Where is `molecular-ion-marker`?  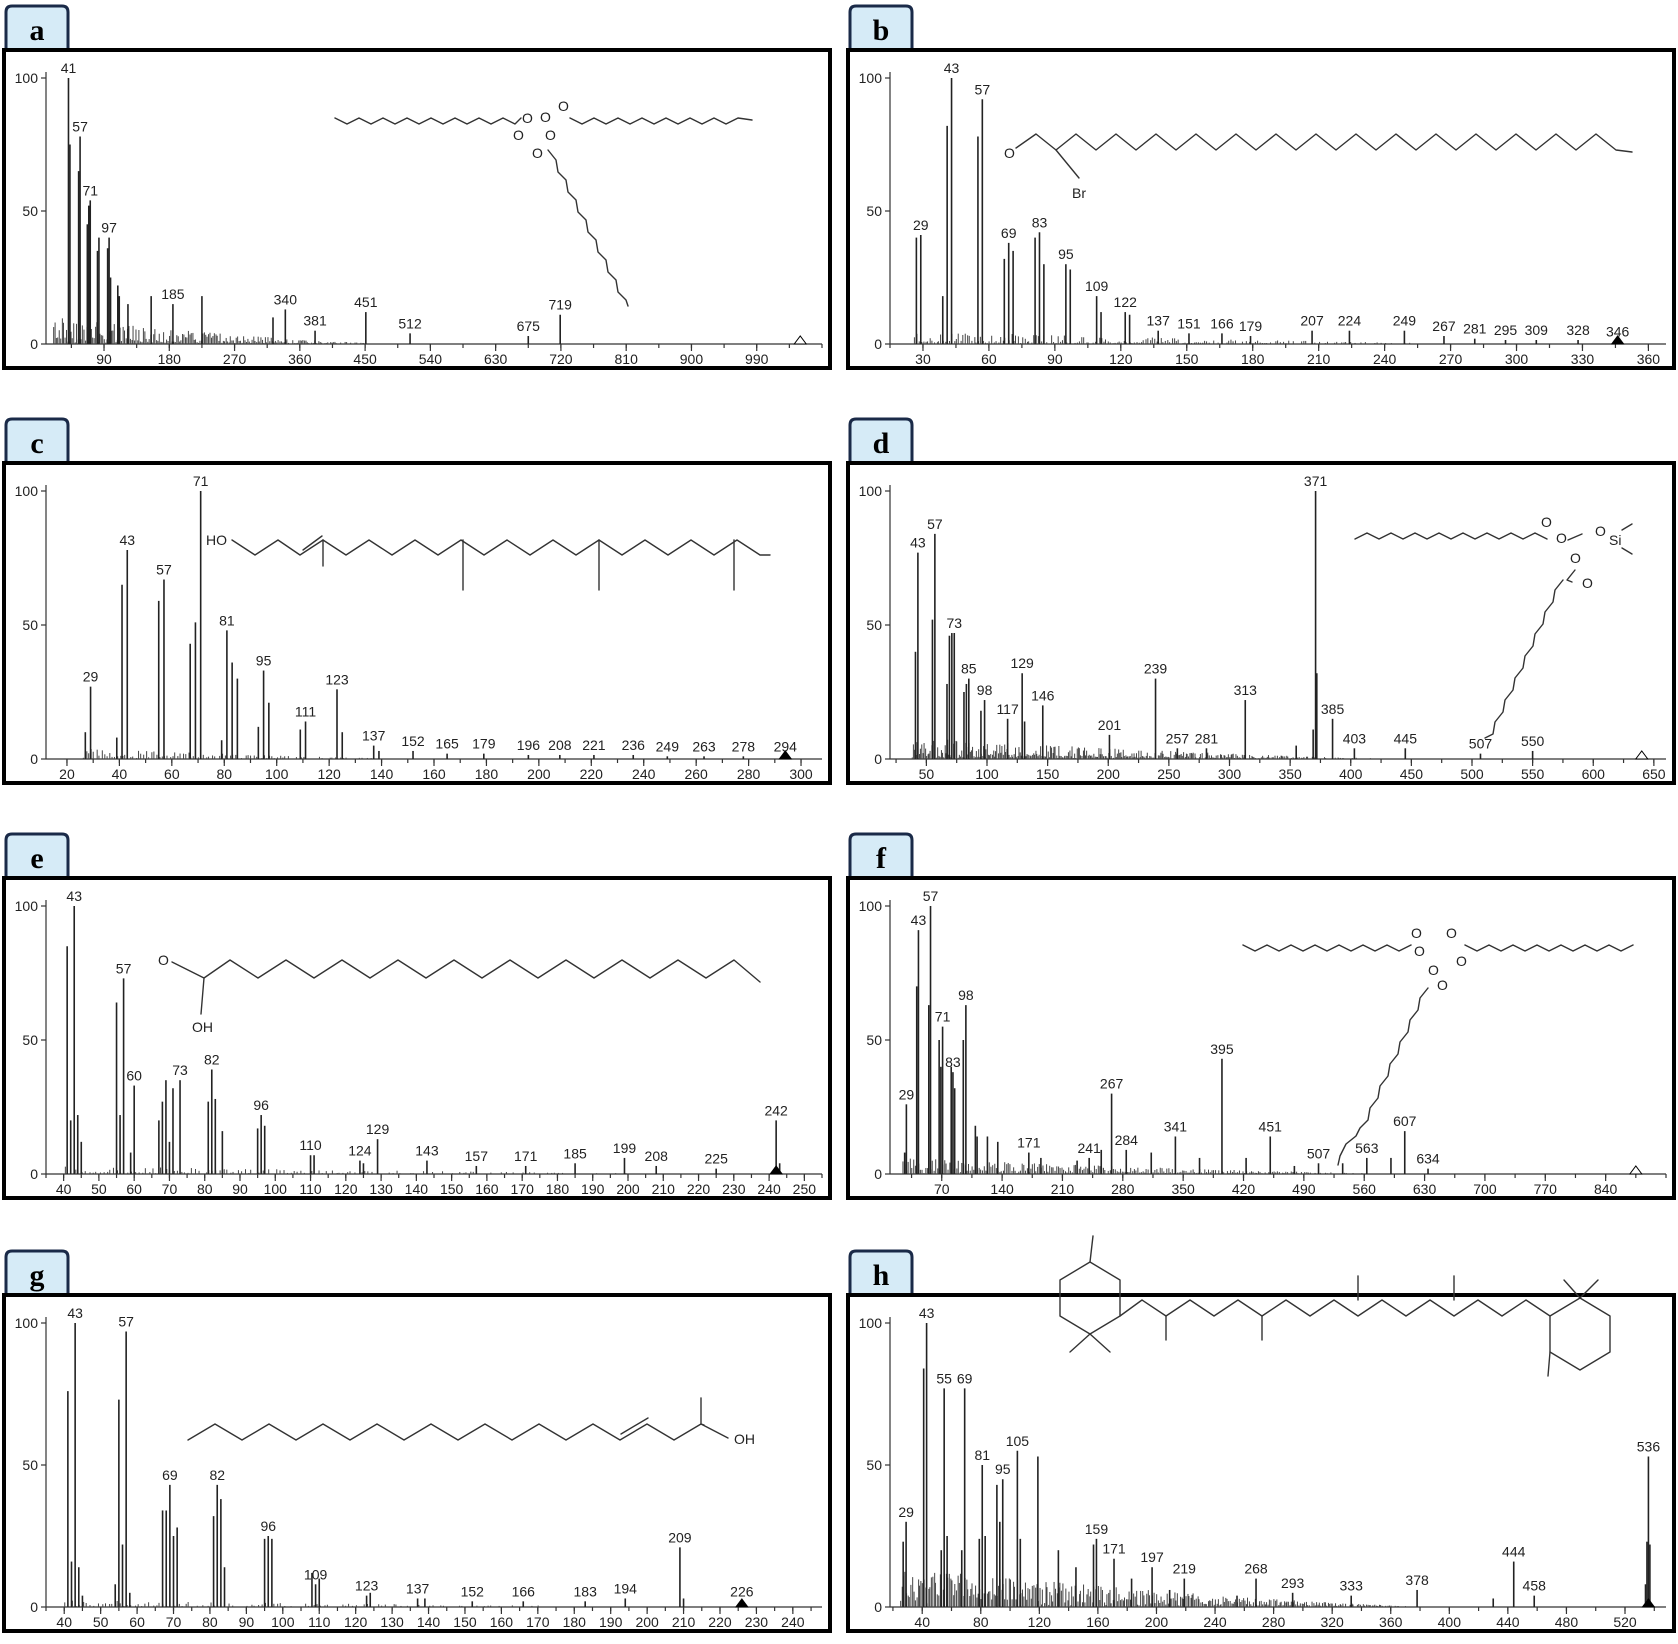
molecular-ion-marker is located at coordinates (1641, 755).